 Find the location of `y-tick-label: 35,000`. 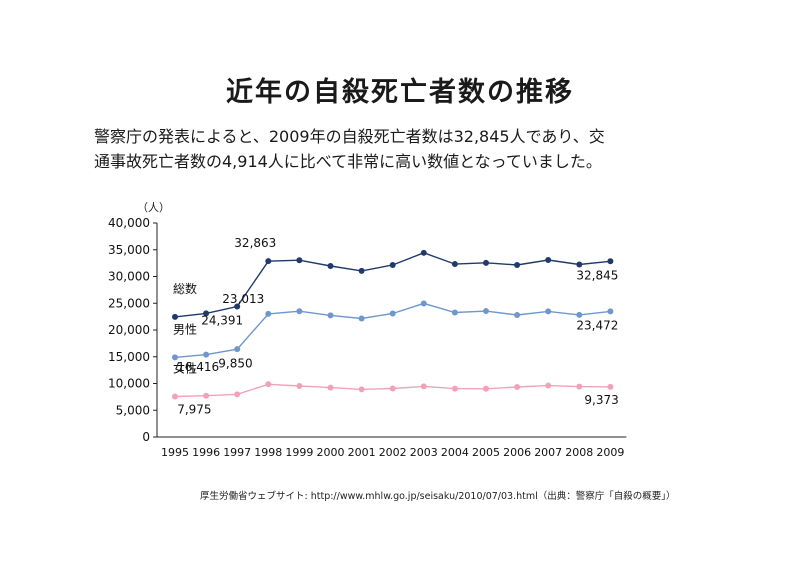

y-tick-label: 35,000 is located at coordinates (129, 250).